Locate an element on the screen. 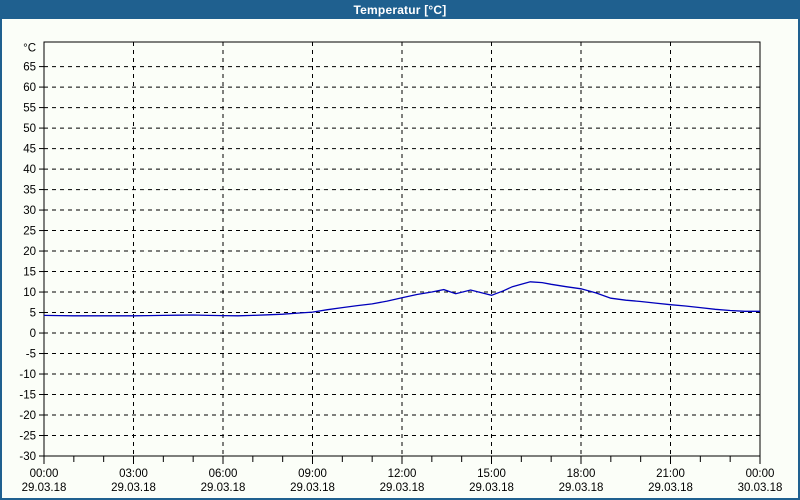 The image size is (800, 500). y-tick-label: 50 is located at coordinates (29, 129).